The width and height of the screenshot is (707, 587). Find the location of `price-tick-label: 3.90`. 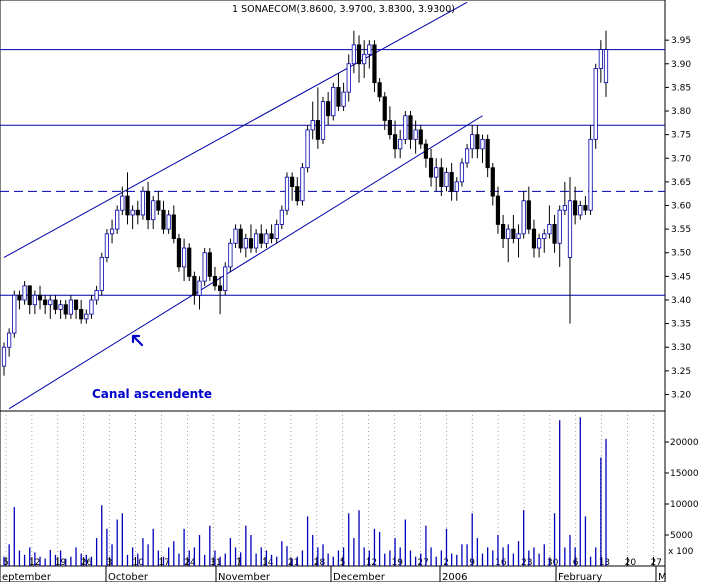

price-tick-label: 3.90 is located at coordinates (681, 65).